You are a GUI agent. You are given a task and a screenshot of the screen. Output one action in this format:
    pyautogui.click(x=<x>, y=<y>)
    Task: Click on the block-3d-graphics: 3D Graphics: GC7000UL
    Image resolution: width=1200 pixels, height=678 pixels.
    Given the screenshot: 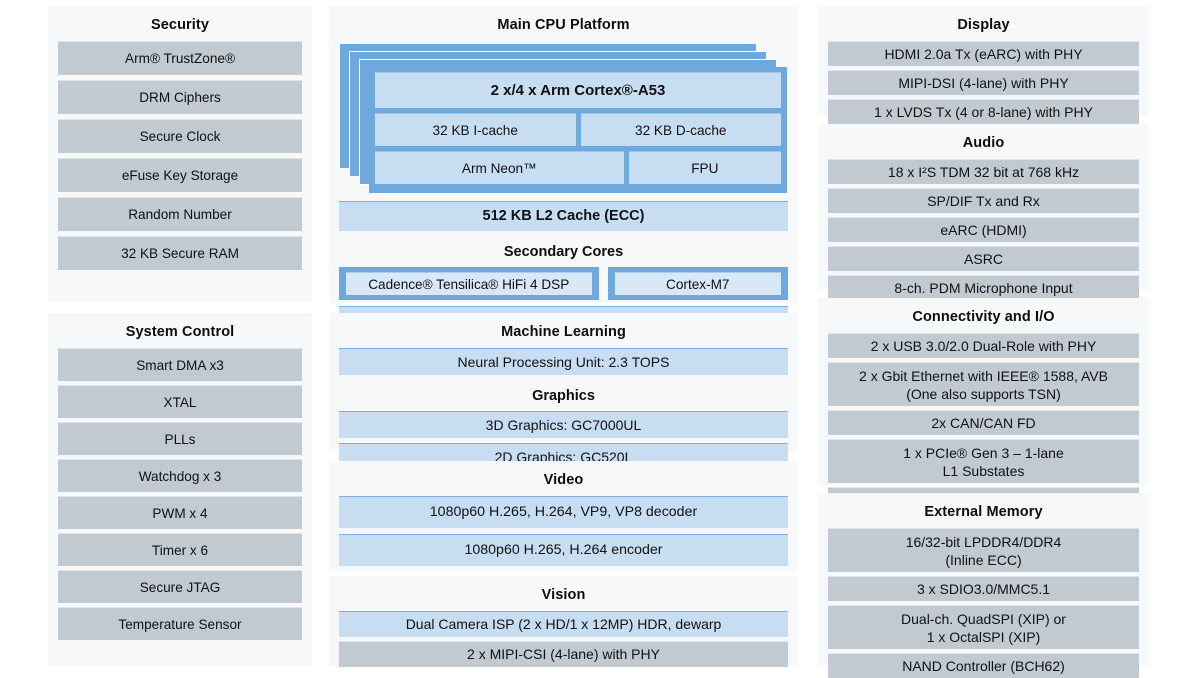 What is the action you would take?
    pyautogui.click(x=563, y=424)
    